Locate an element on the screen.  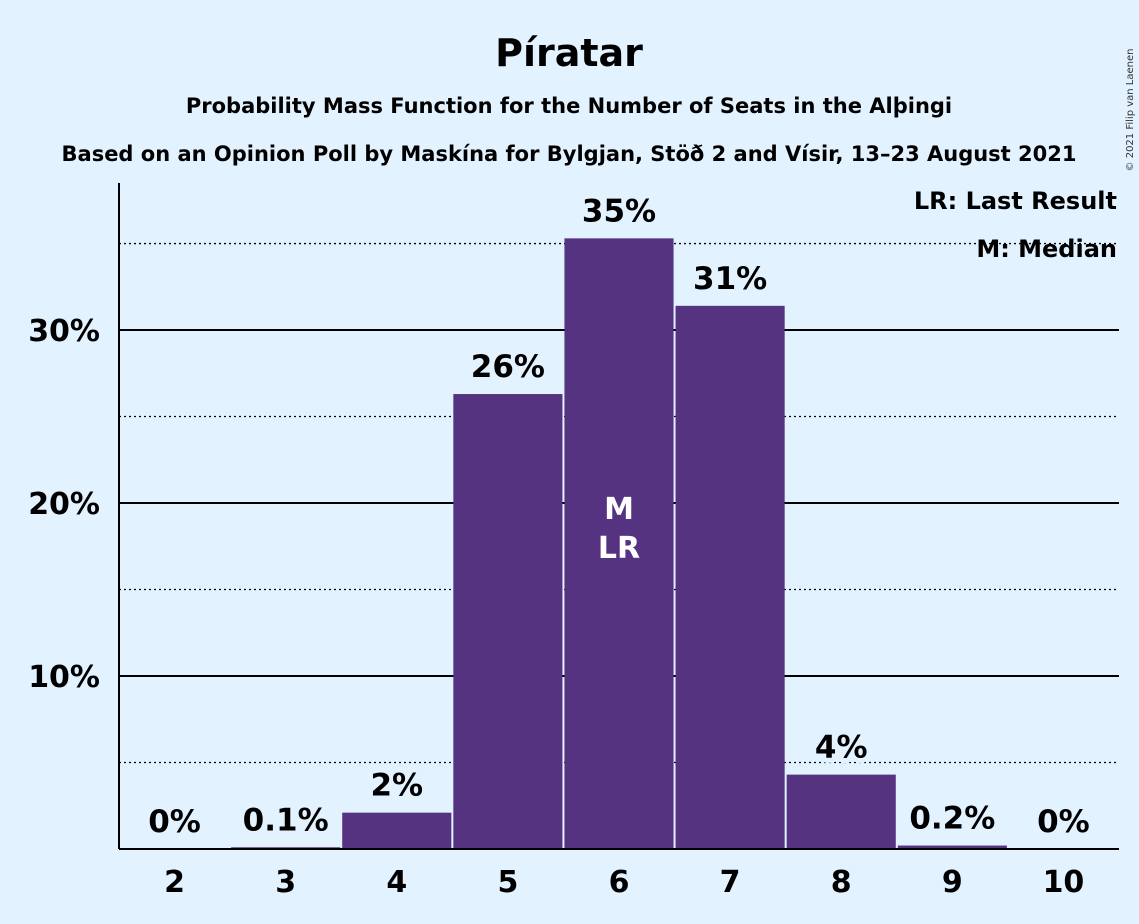
bar-label-10: 0% is located at coordinates (1063, 822).